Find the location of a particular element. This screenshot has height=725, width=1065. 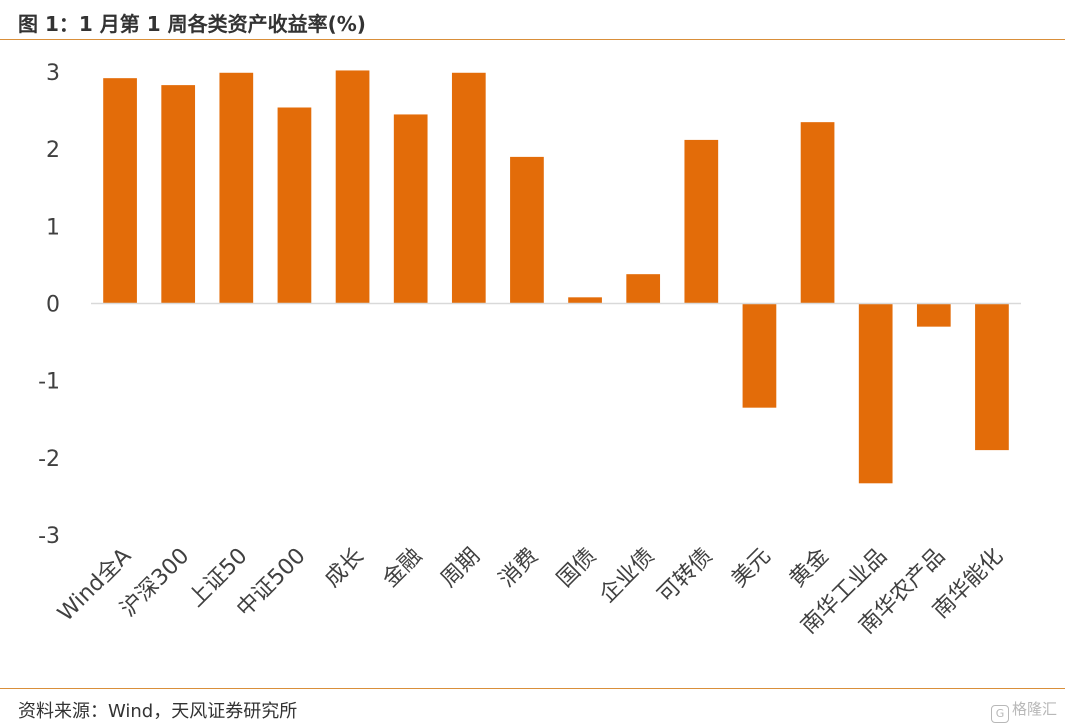

y-tick-label: -2 is located at coordinates (49, 459).